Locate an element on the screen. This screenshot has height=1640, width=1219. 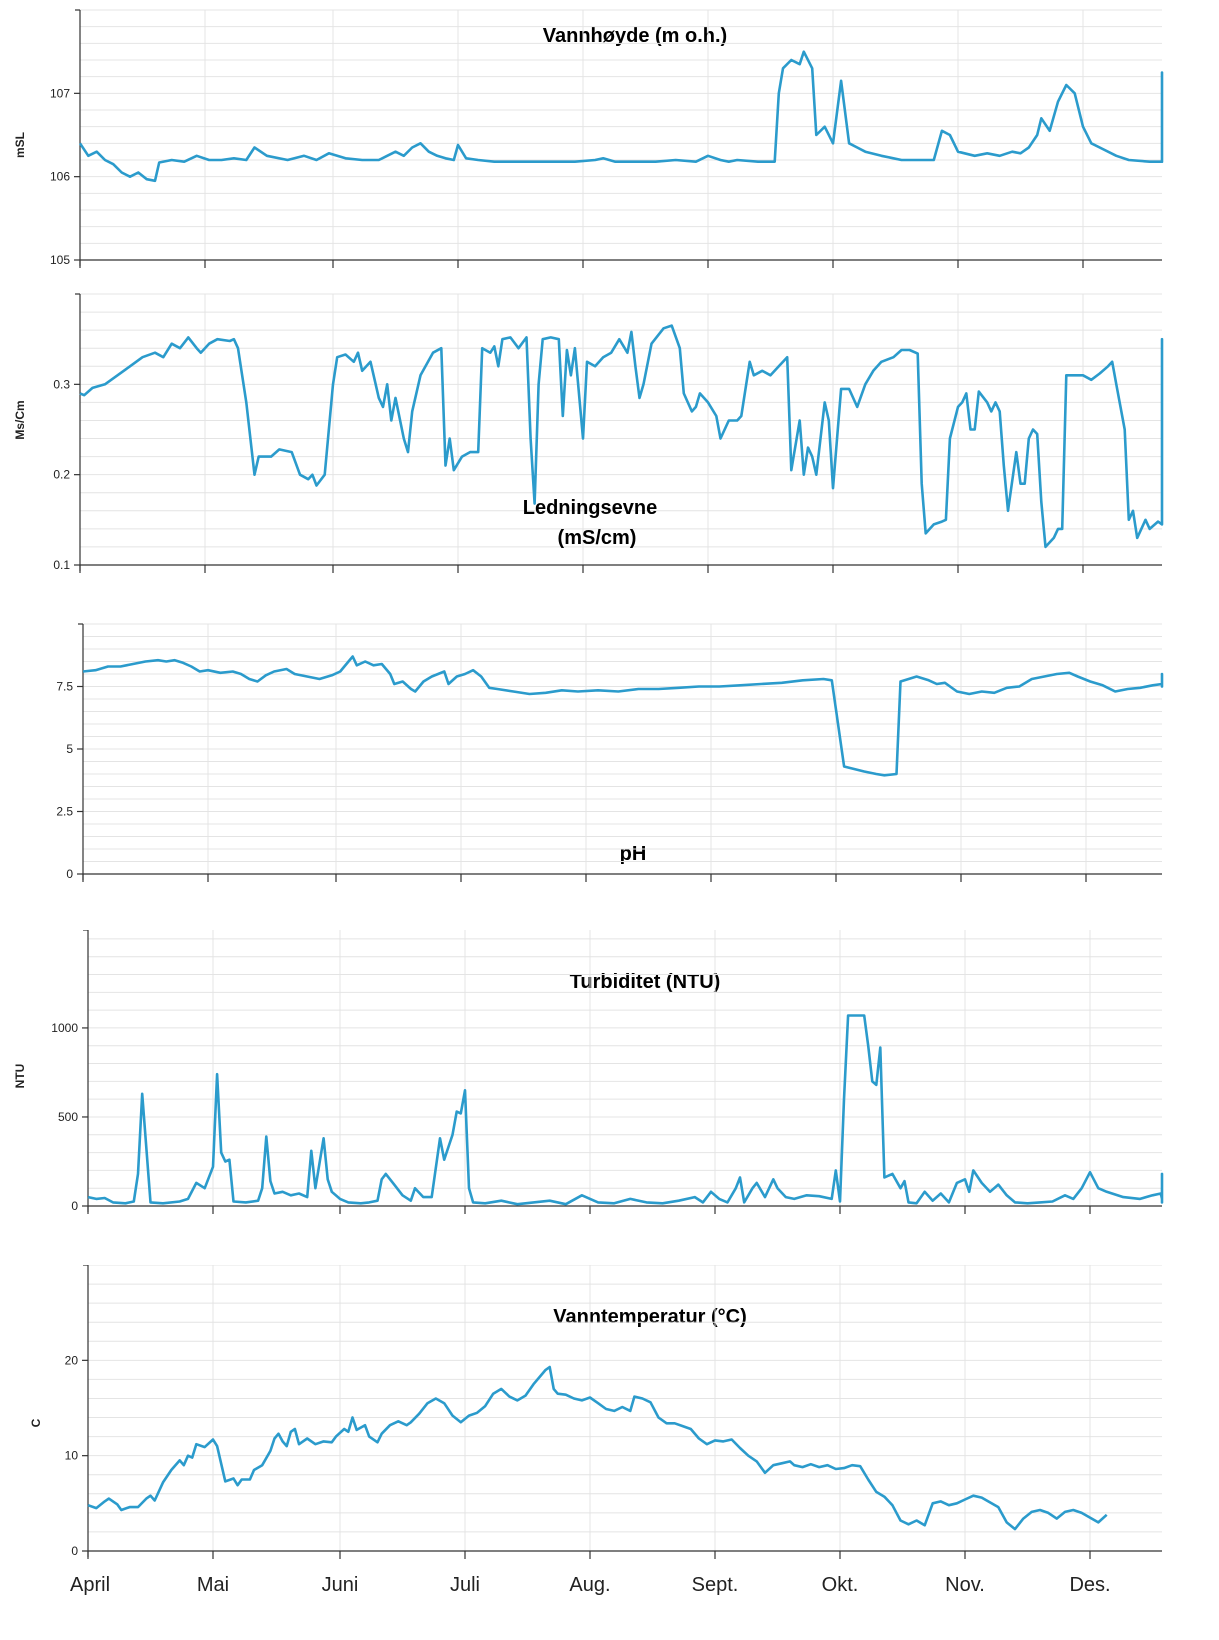
y-tick-label: 2.5 is located at coordinates (64, 812).